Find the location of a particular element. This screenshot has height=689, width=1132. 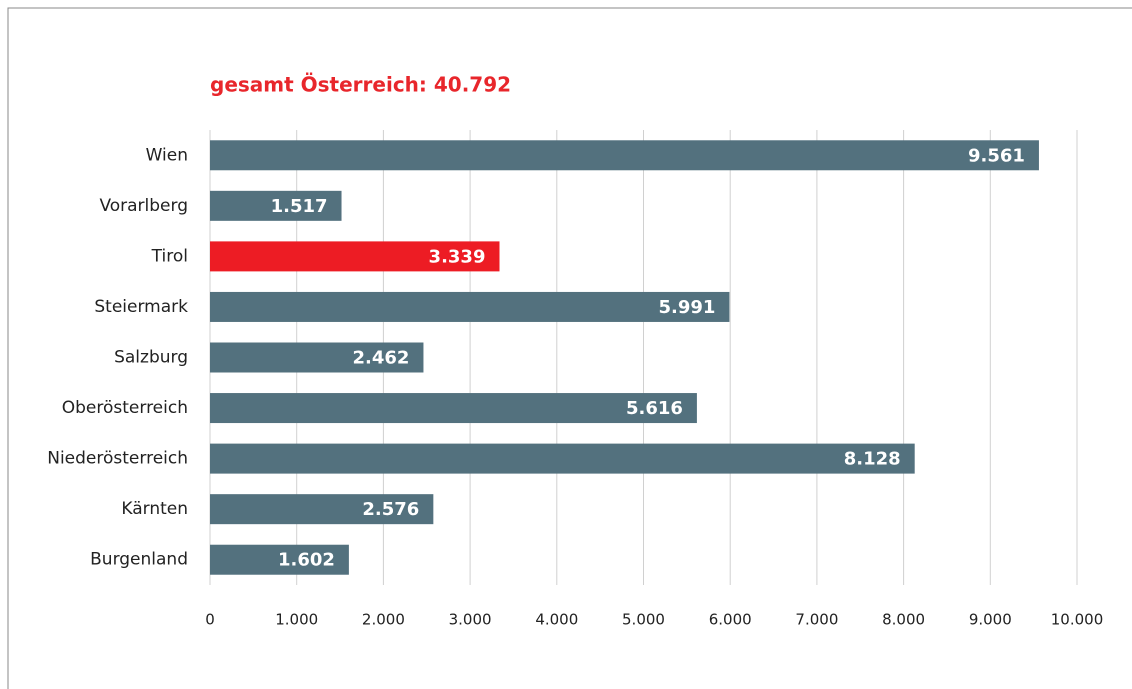

value-label: 8.128 is located at coordinates (872, 459).